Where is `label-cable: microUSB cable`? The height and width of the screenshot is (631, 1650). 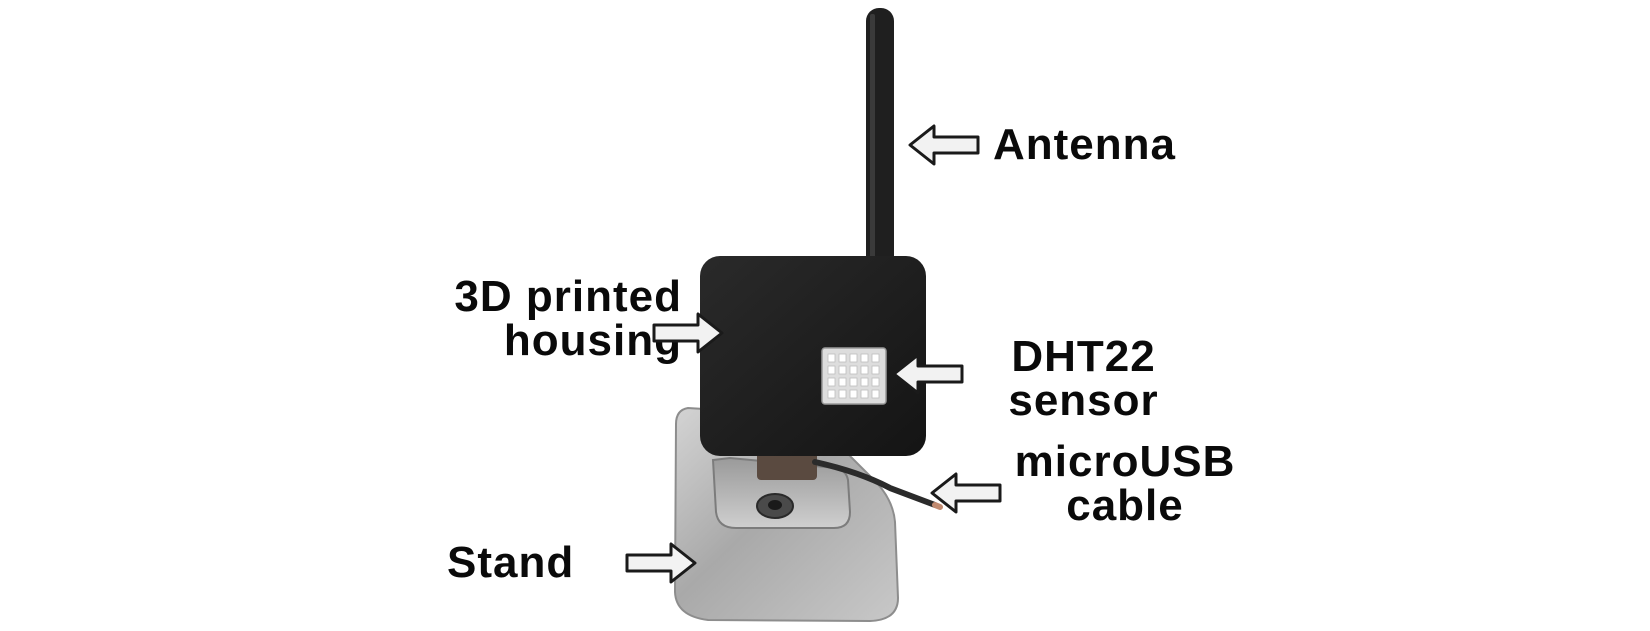 label-cable: microUSB cable is located at coordinates (1125, 484).